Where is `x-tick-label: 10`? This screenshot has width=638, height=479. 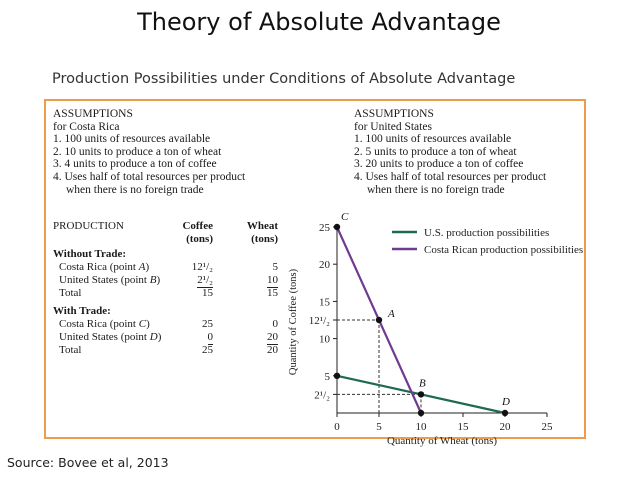 x-tick-label: 10 is located at coordinates (422, 427).